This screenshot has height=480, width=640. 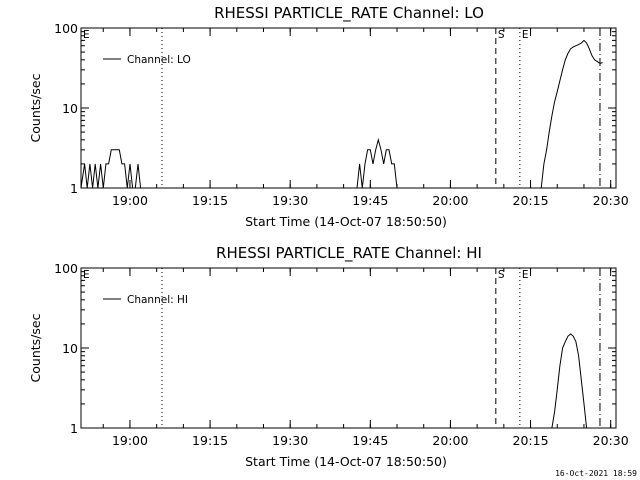 I want to click on legend-entry: Channel: HI, so click(x=157, y=300).